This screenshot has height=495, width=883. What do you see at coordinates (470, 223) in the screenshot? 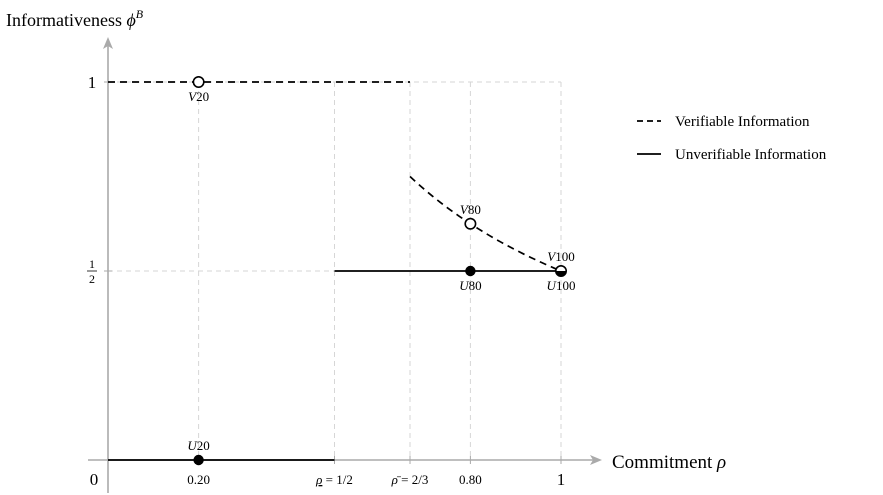
I see `point-v80` at bounding box center [470, 223].